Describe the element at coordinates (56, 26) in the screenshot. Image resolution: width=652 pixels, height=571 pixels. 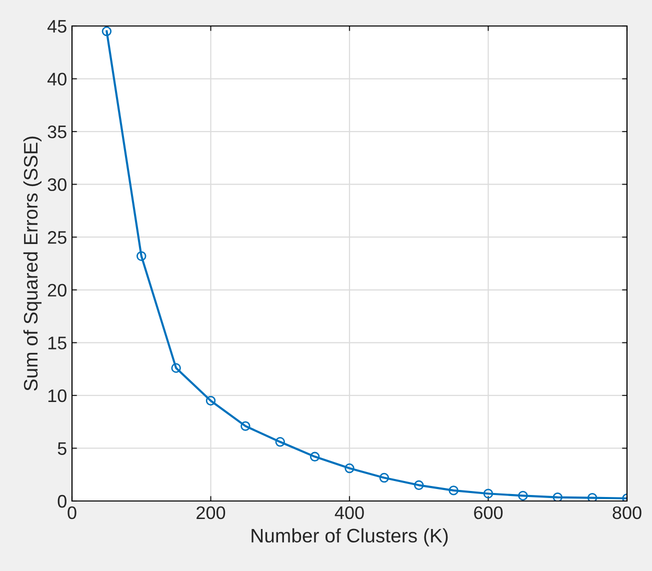
I see `y-tick-label: 45` at that location.